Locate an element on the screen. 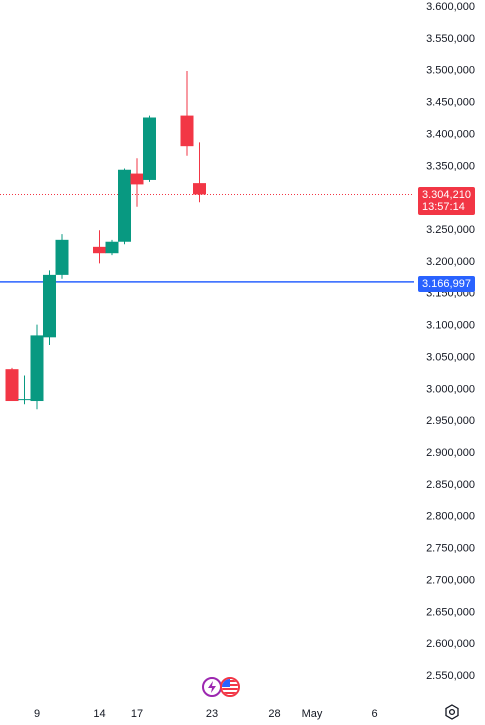 The width and height of the screenshot is (485, 725). x-tick-label: 17 is located at coordinates (137, 714).